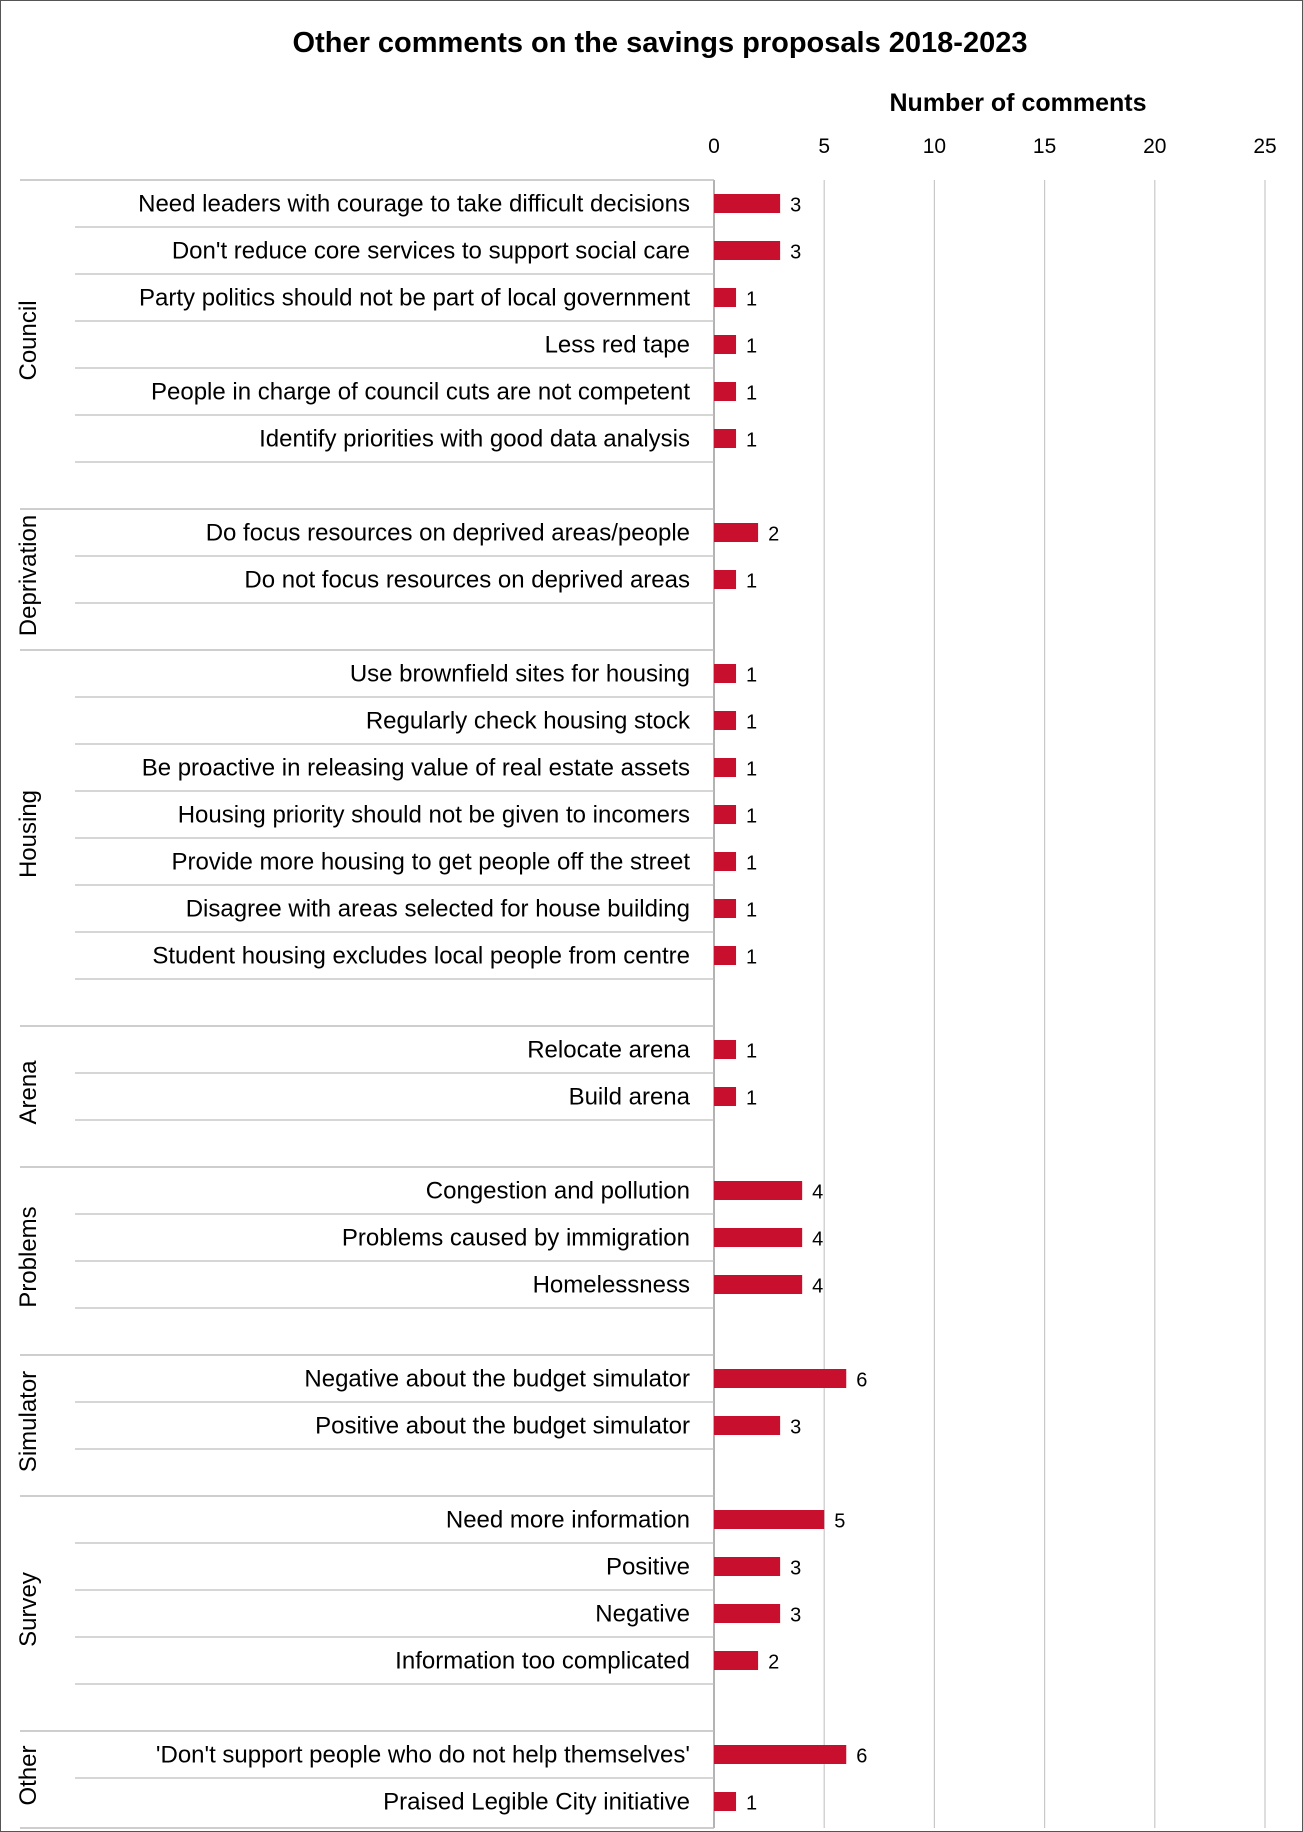 This screenshot has width=1303, height=1832. What do you see at coordinates (714, 146) in the screenshot?
I see `x-tick-label: 0` at bounding box center [714, 146].